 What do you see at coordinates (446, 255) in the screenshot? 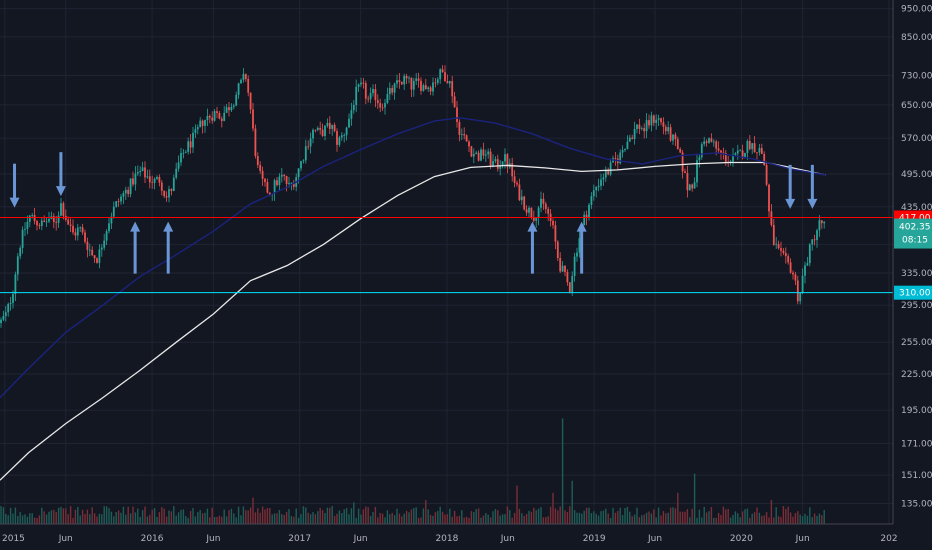
I see `horizontal-levels` at bounding box center [446, 255].